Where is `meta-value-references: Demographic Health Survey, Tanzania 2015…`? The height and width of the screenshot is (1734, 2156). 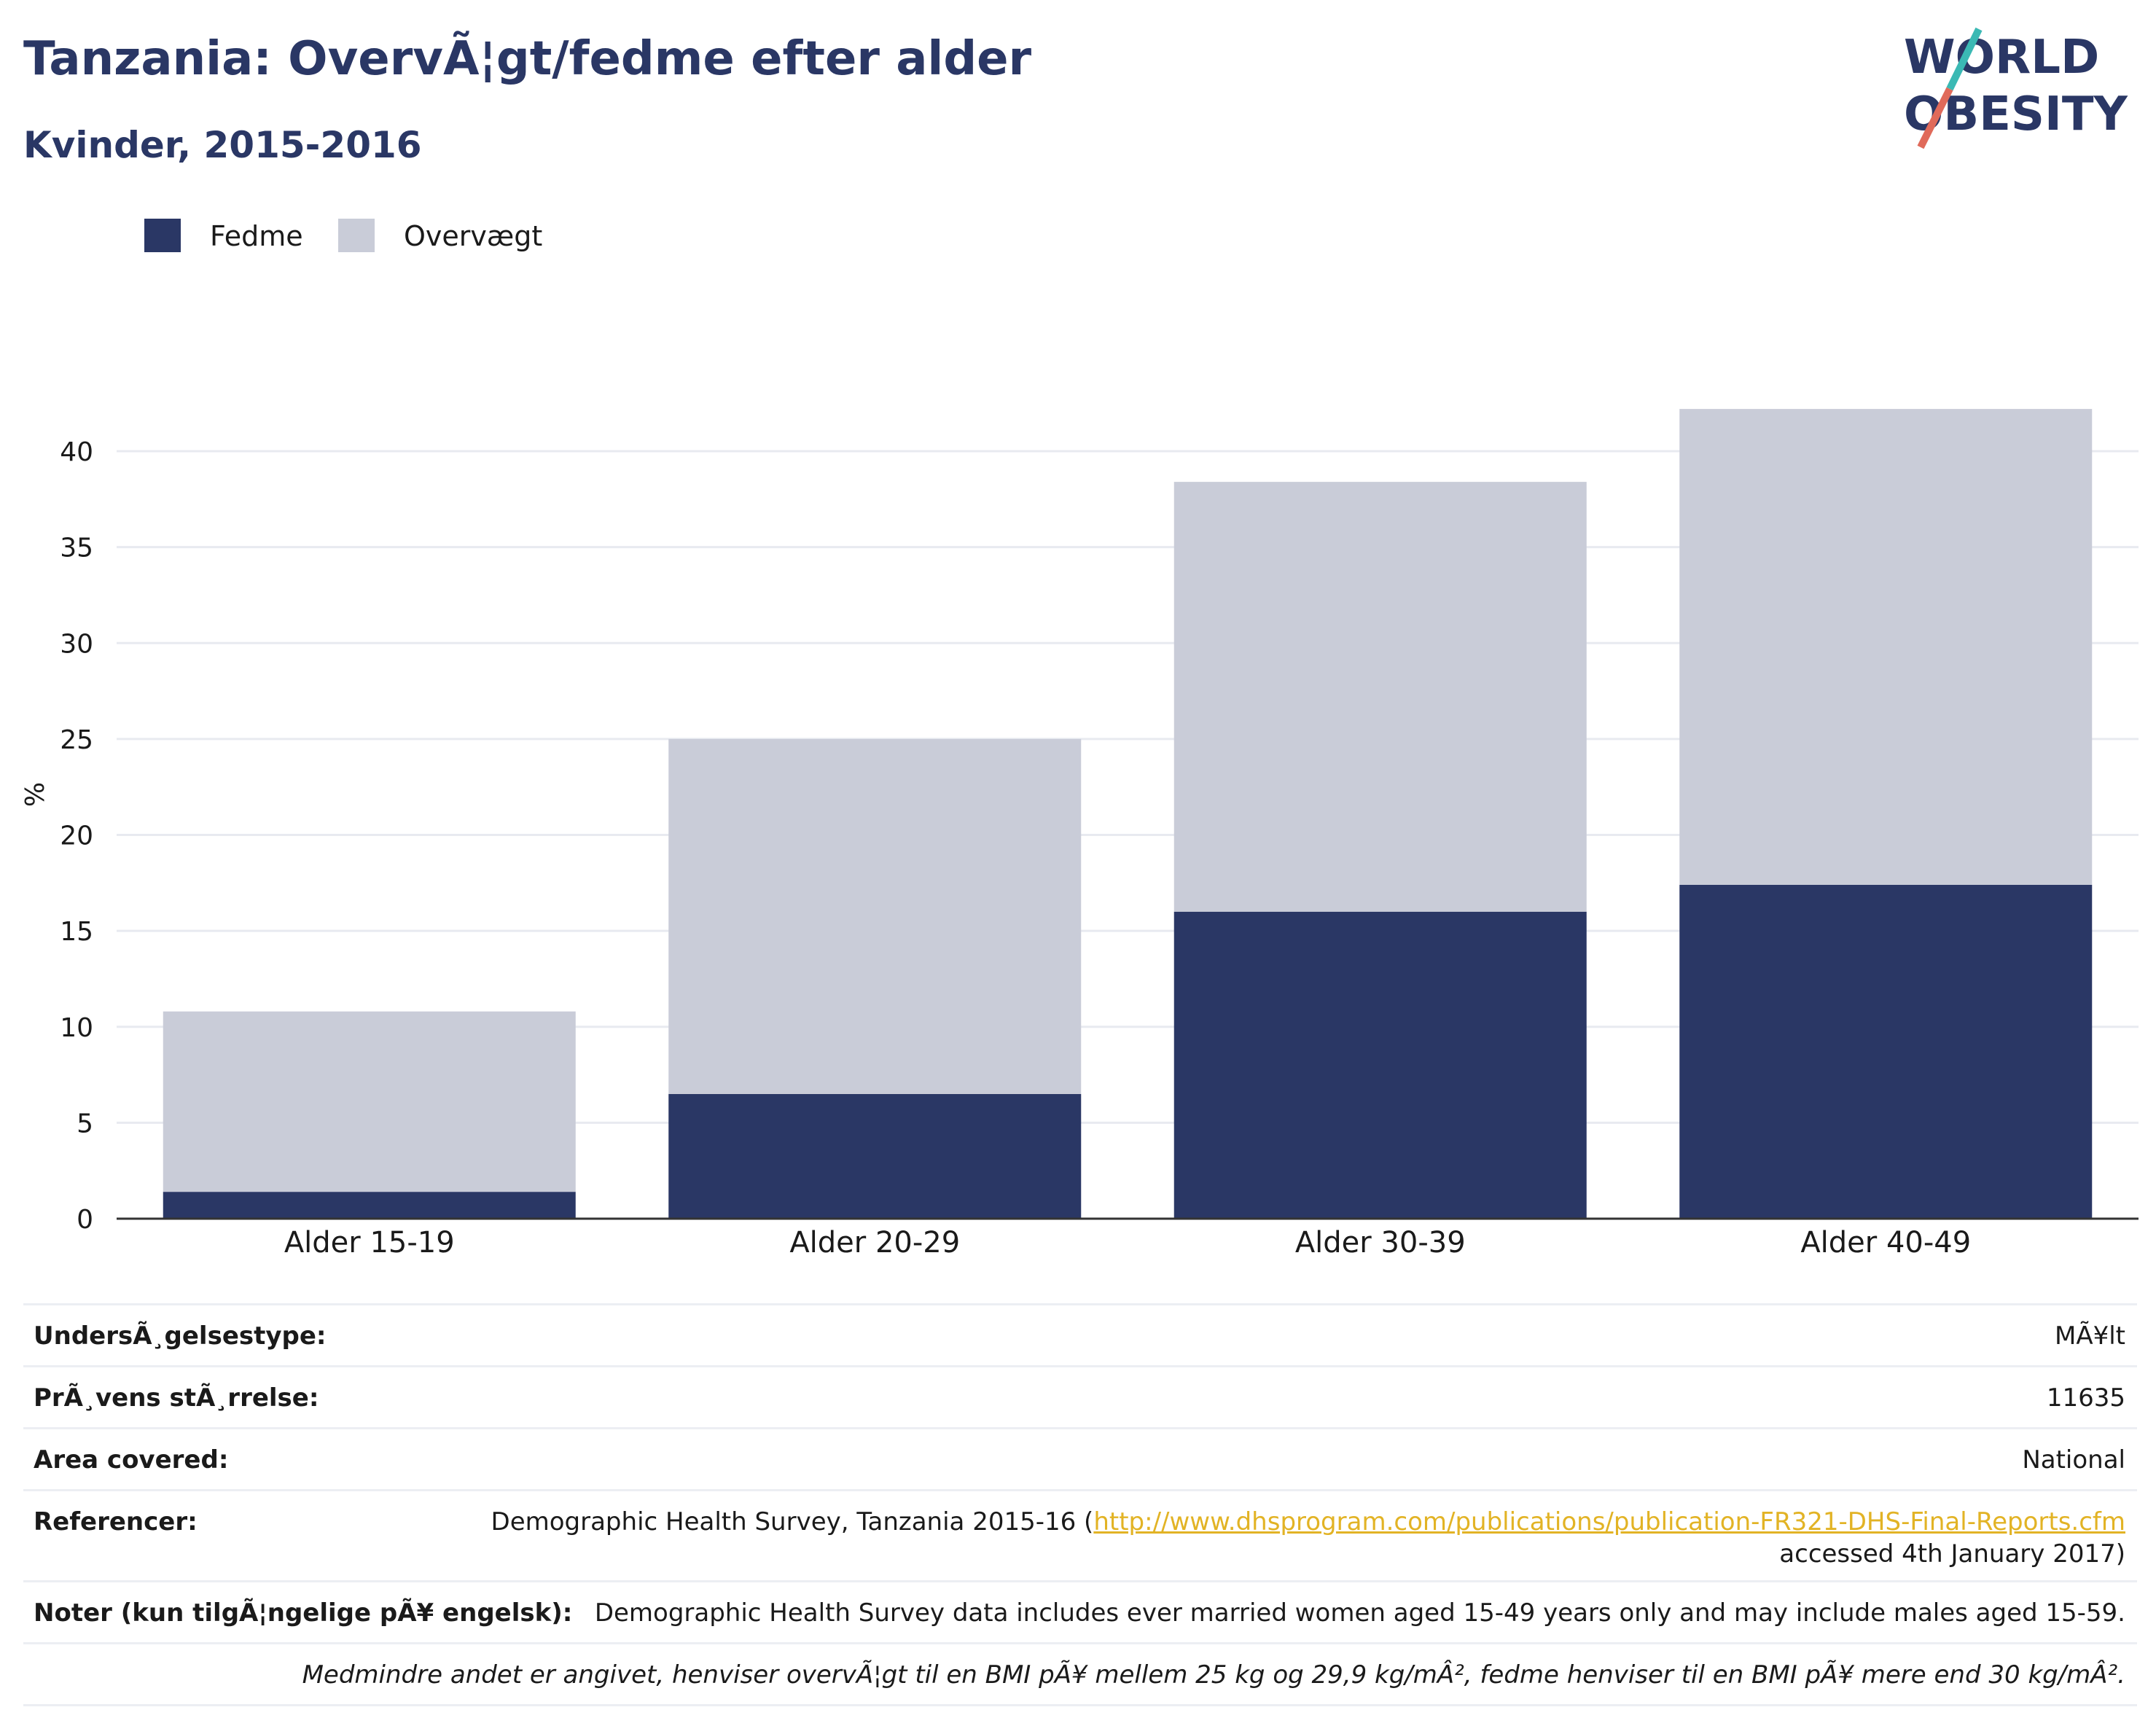
meta-value-references: Demographic Health Survey, Tanzania 2015… is located at coordinates (1308, 1522).